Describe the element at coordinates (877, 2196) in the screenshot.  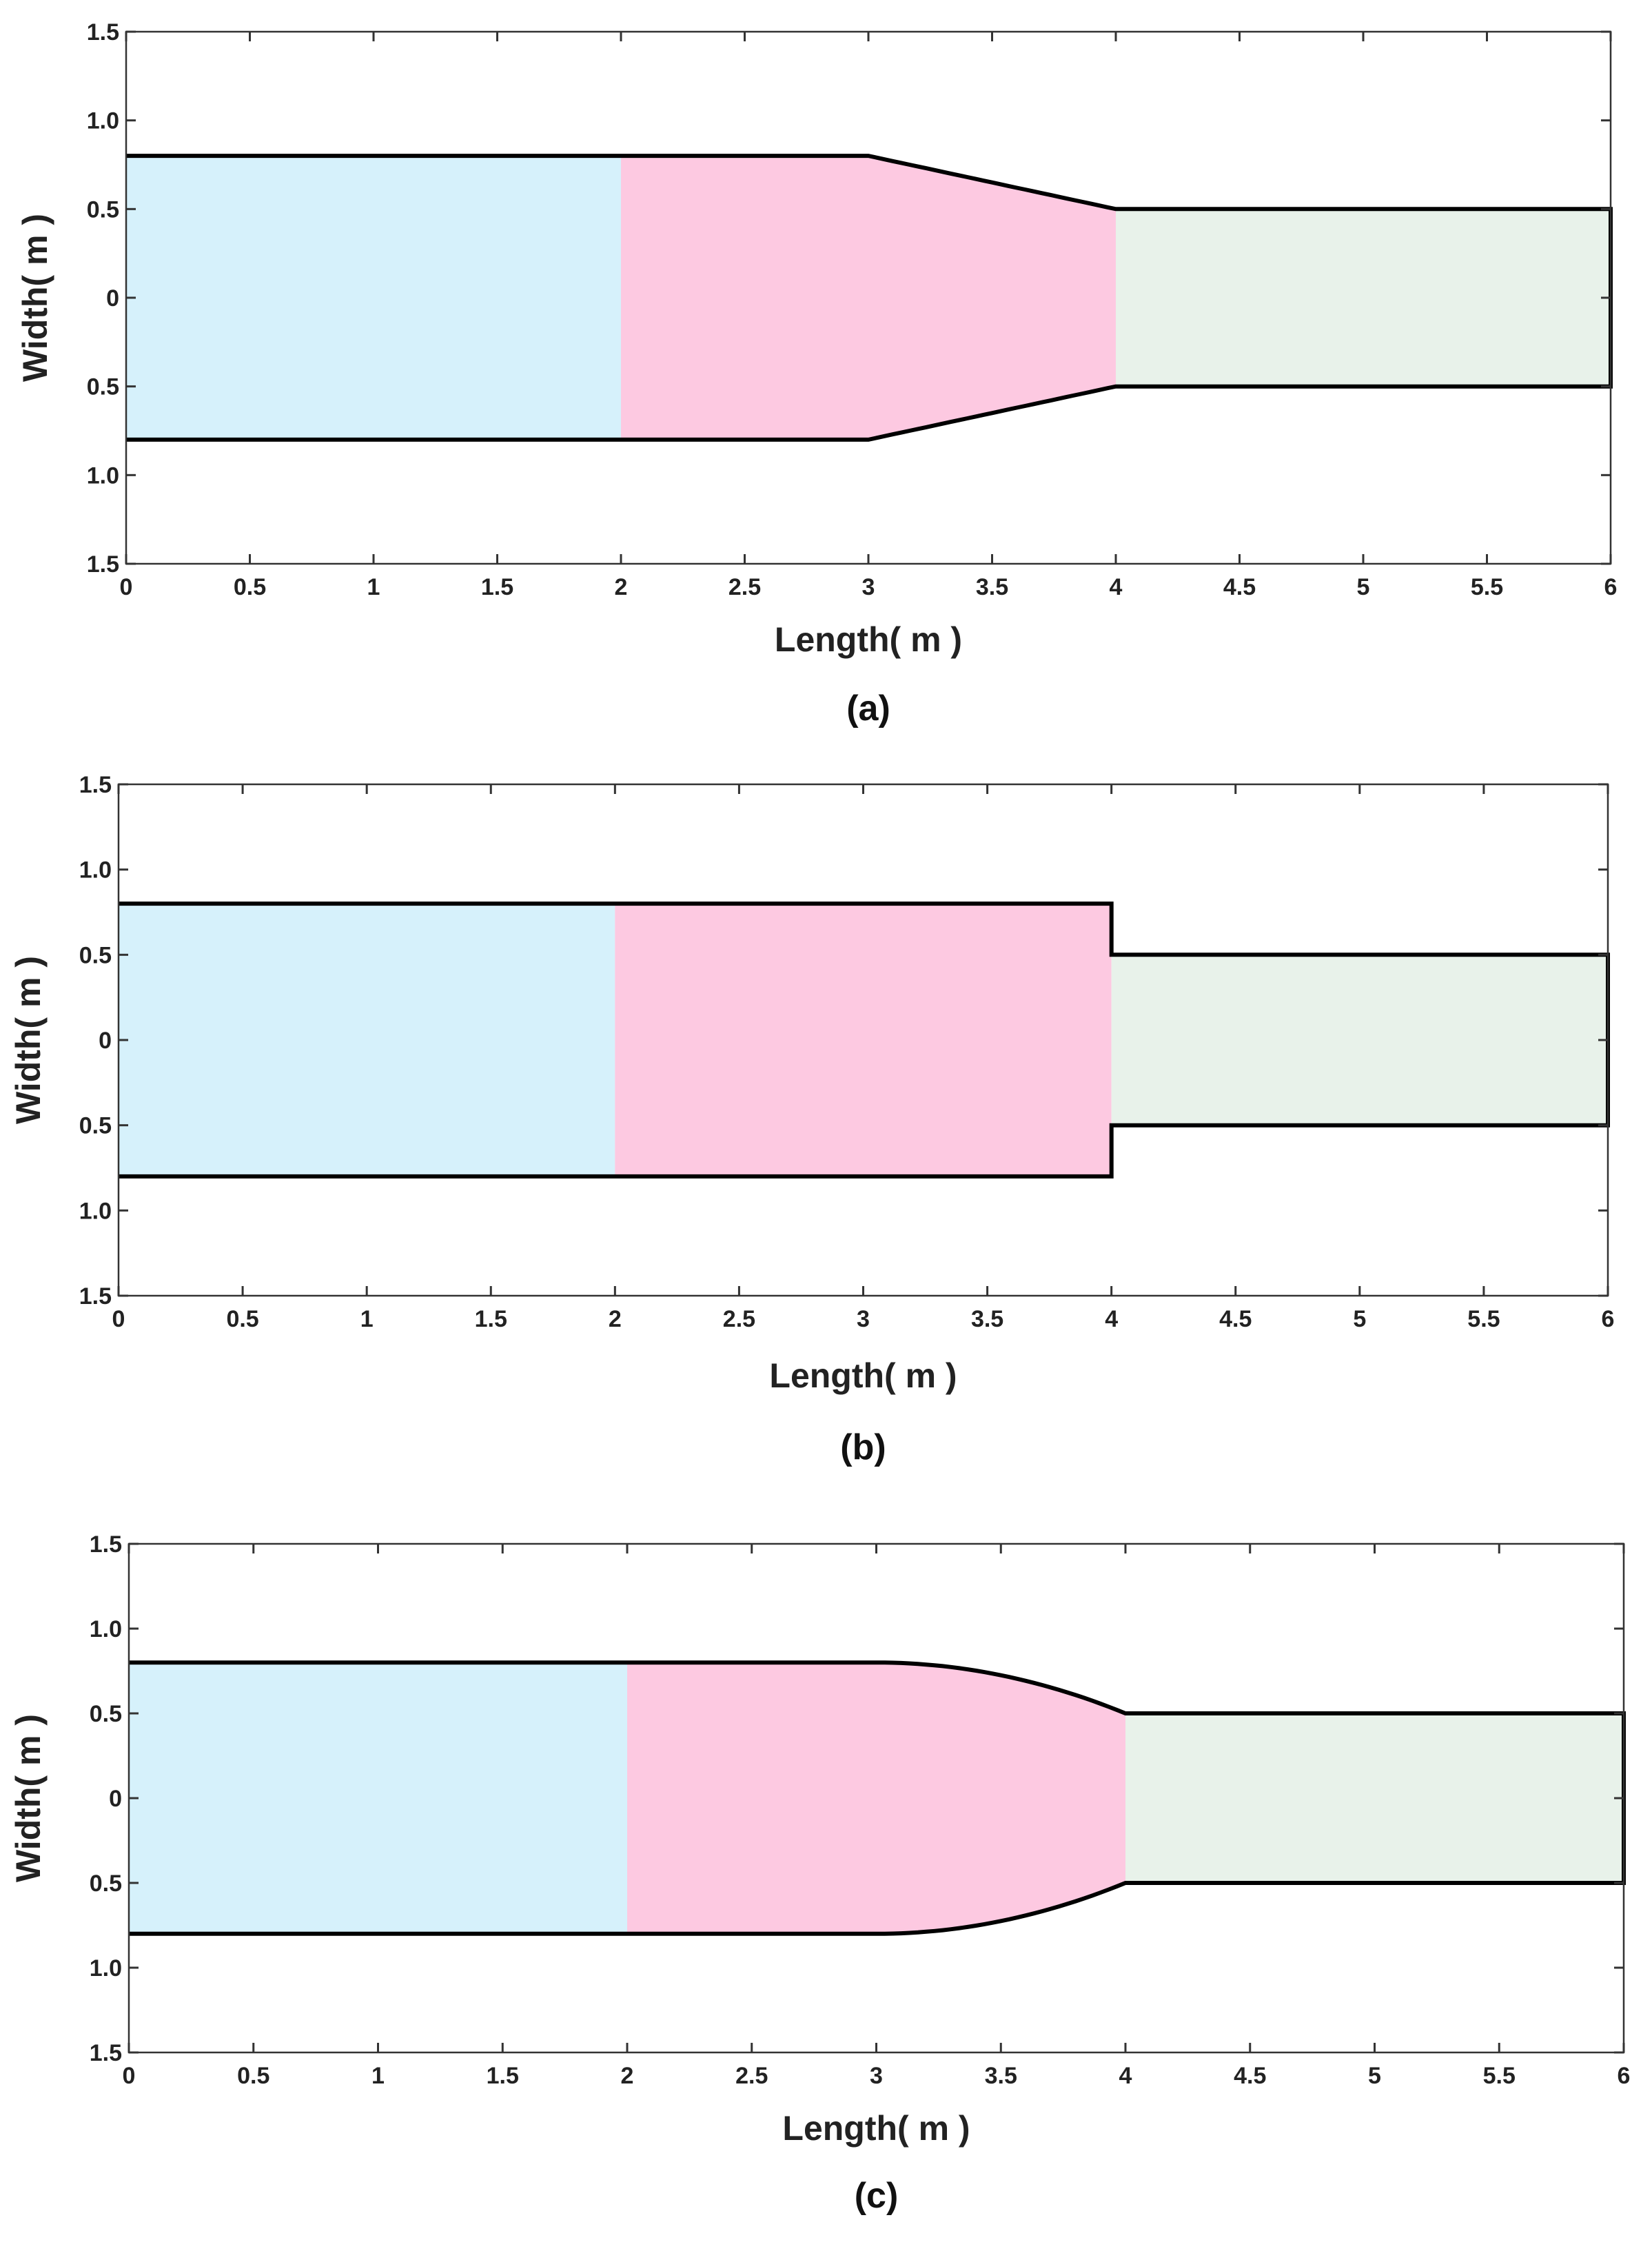
I see `panel-label: (c)` at that location.